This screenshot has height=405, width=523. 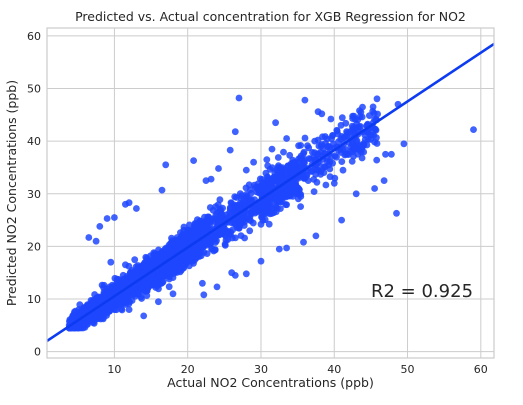 What do you see at coordinates (34, 89) in the screenshot?
I see `y-tick-label: 50` at bounding box center [34, 89].